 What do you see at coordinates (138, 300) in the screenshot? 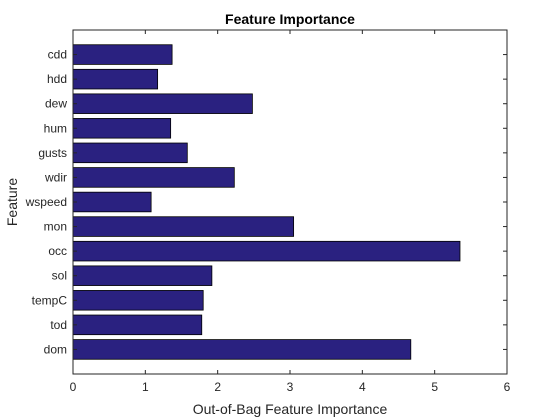
I see `bar-tempC` at bounding box center [138, 300].